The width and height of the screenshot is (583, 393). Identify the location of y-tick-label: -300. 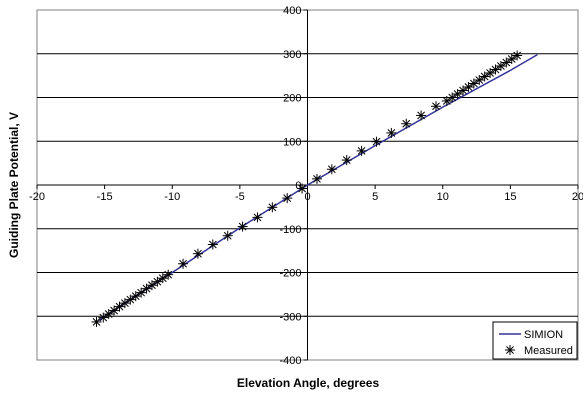
(290, 317).